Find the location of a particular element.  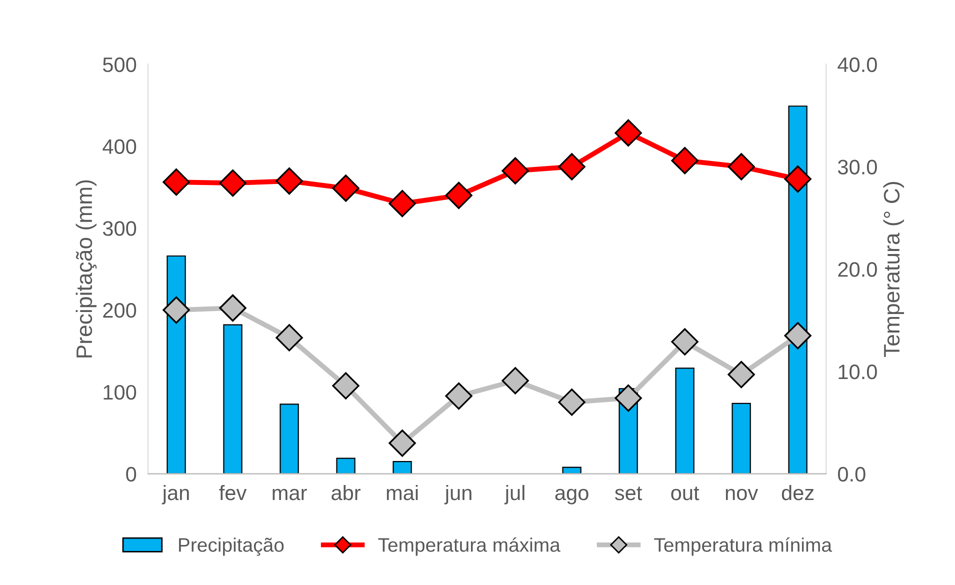

x-tick-label: jan is located at coordinates (175, 494).